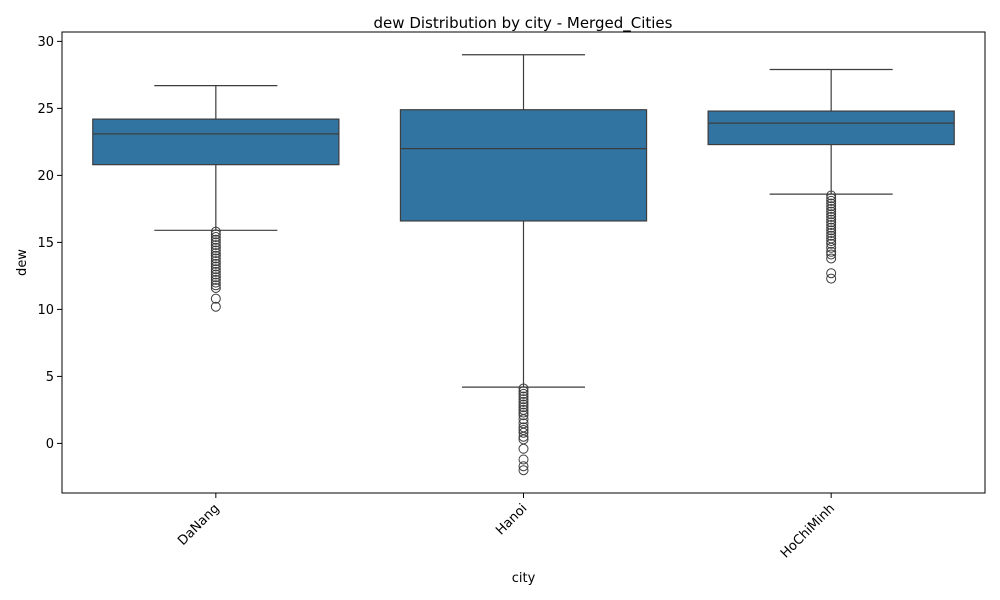  Describe the element at coordinates (831, 176) in the screenshot. I see `box-group-HoChiMinh` at that location.